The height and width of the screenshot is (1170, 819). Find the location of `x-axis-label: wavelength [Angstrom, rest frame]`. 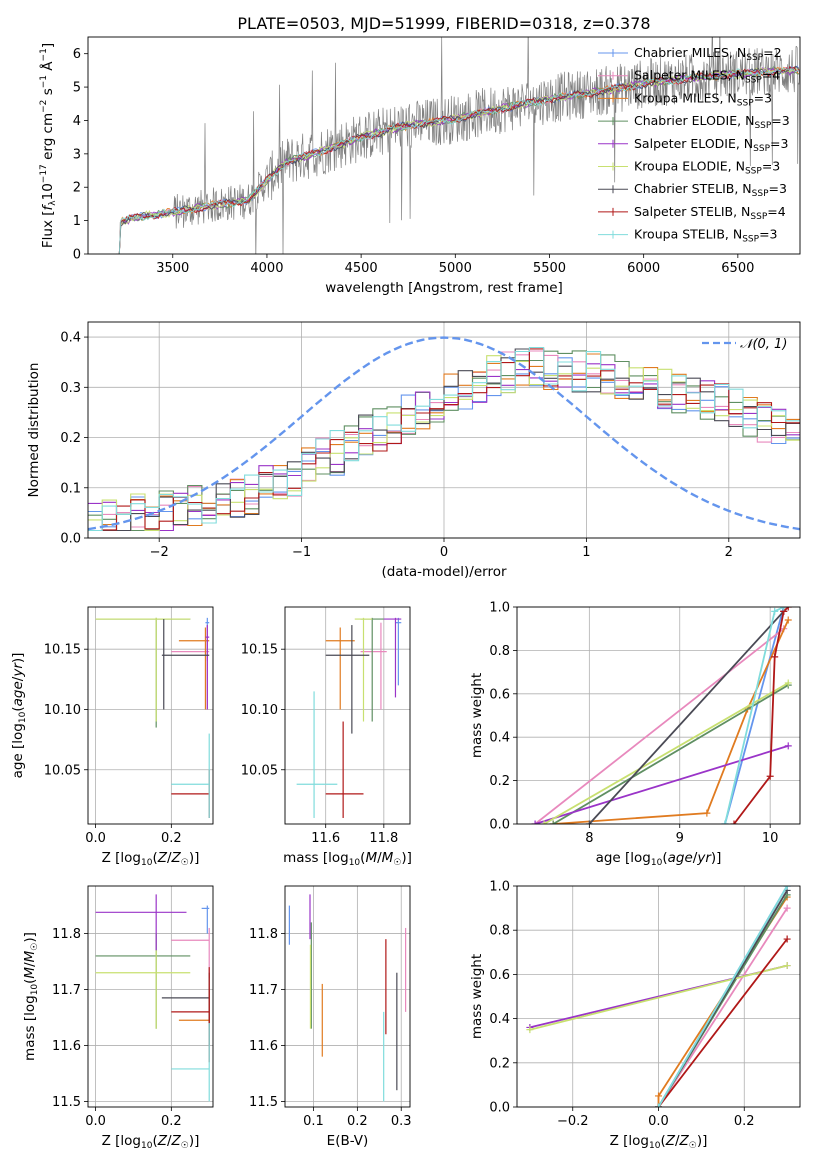

x-axis-label: wavelength [Angstrom, rest frame] is located at coordinates (444, 288).